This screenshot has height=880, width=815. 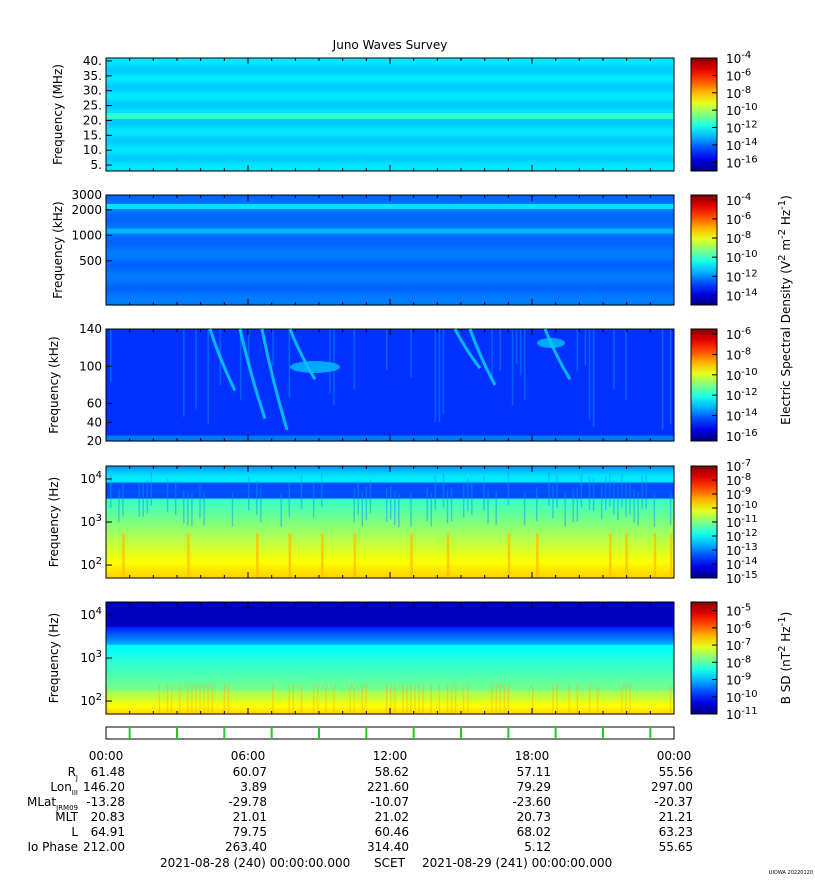 I want to click on y-tick-label: 104, so click(x=91, y=478).